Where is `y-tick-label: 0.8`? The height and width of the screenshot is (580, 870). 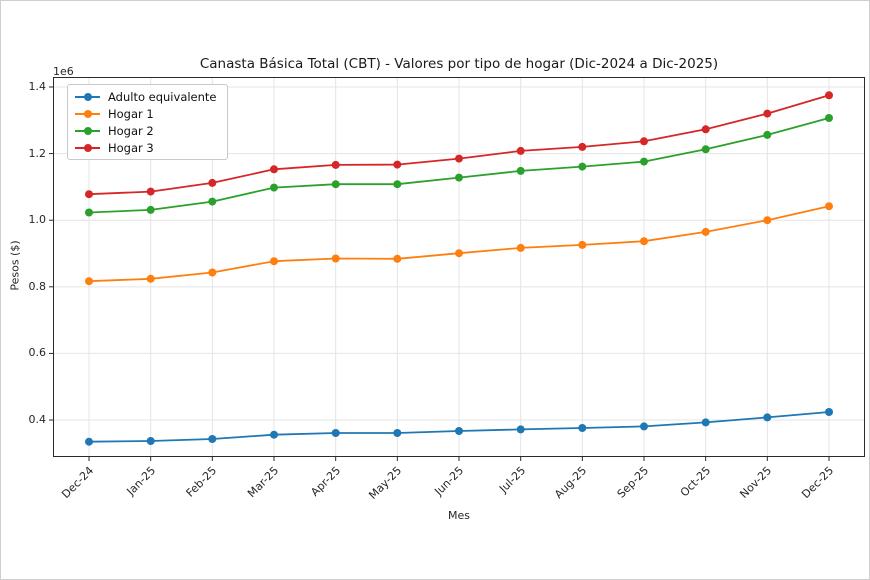
y-tick-label: 0.8 is located at coordinates (37, 286).